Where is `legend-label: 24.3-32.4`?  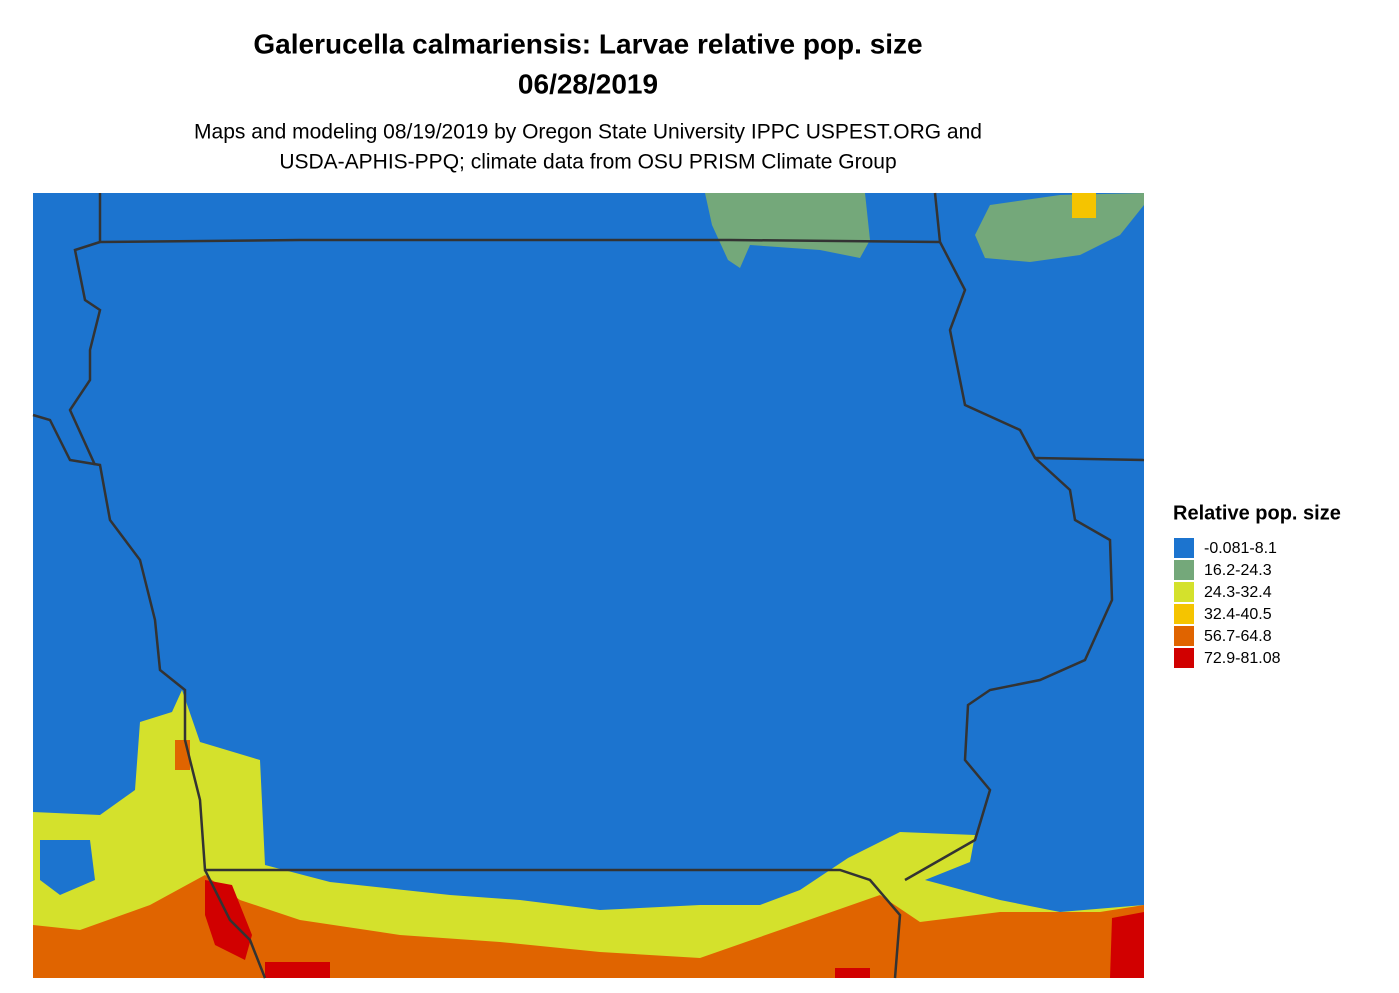
legend-label: 24.3-32.4 is located at coordinates (1238, 592).